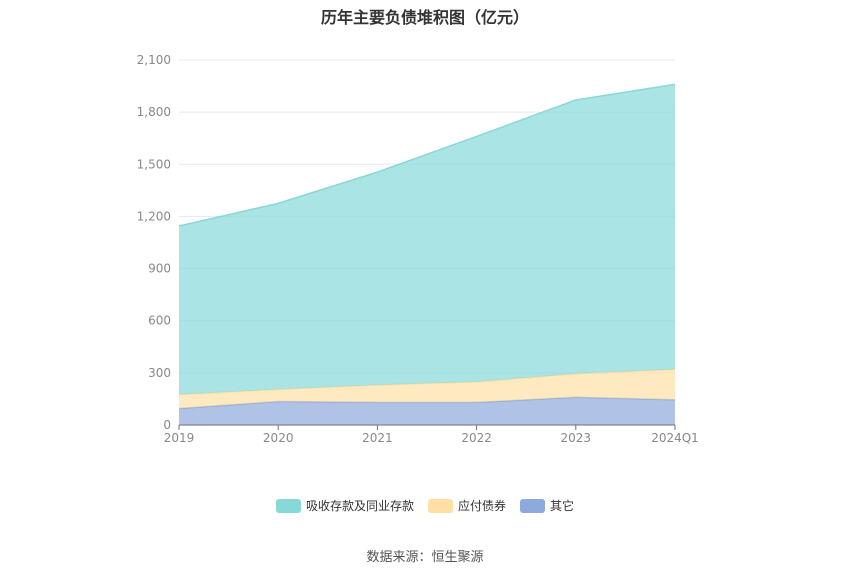 This screenshot has width=850, height=575. I want to click on legend-item-deposits: 吸收存款及同业存款, so click(344, 505).